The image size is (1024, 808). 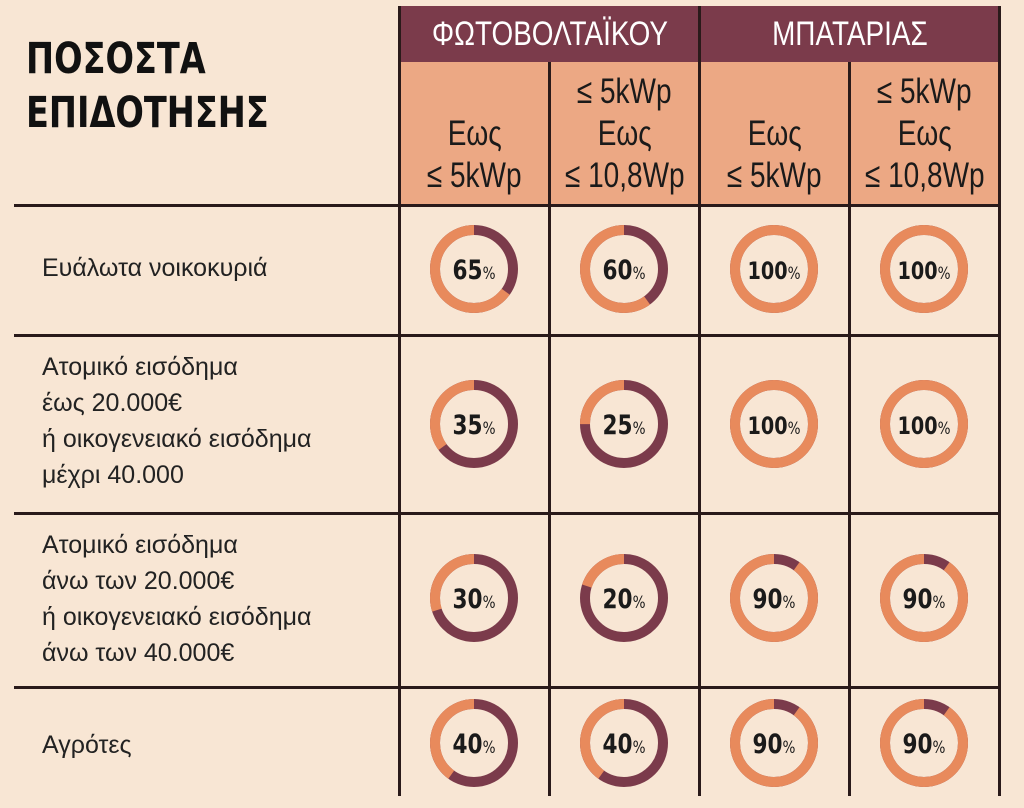 What do you see at coordinates (147, 86) in the screenshot?
I see `chart-title: ΠΟΣΟΣΤΑ ΕΠΙΔΟΤΗΣΗΣ` at bounding box center [147, 86].